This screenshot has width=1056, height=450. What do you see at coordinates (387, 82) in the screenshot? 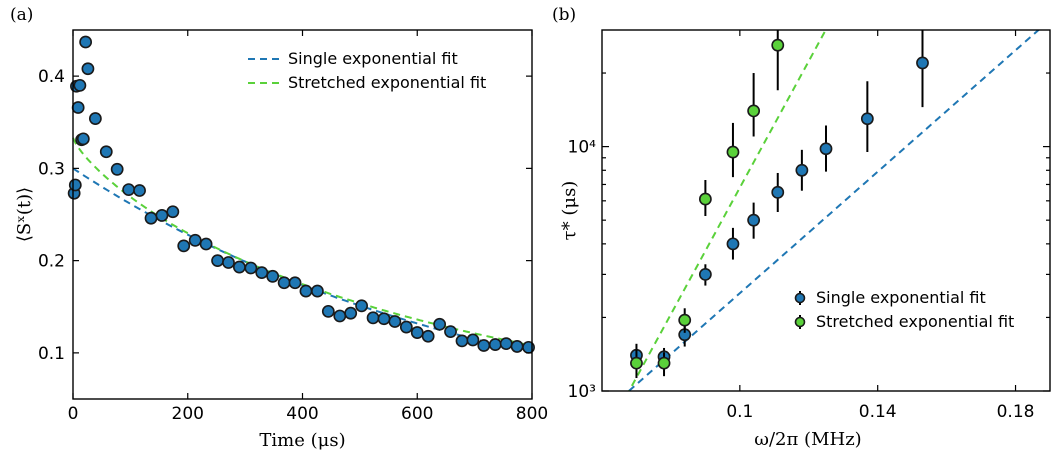
I see `legend-label-a: Stretched exponential fit` at bounding box center [387, 82].